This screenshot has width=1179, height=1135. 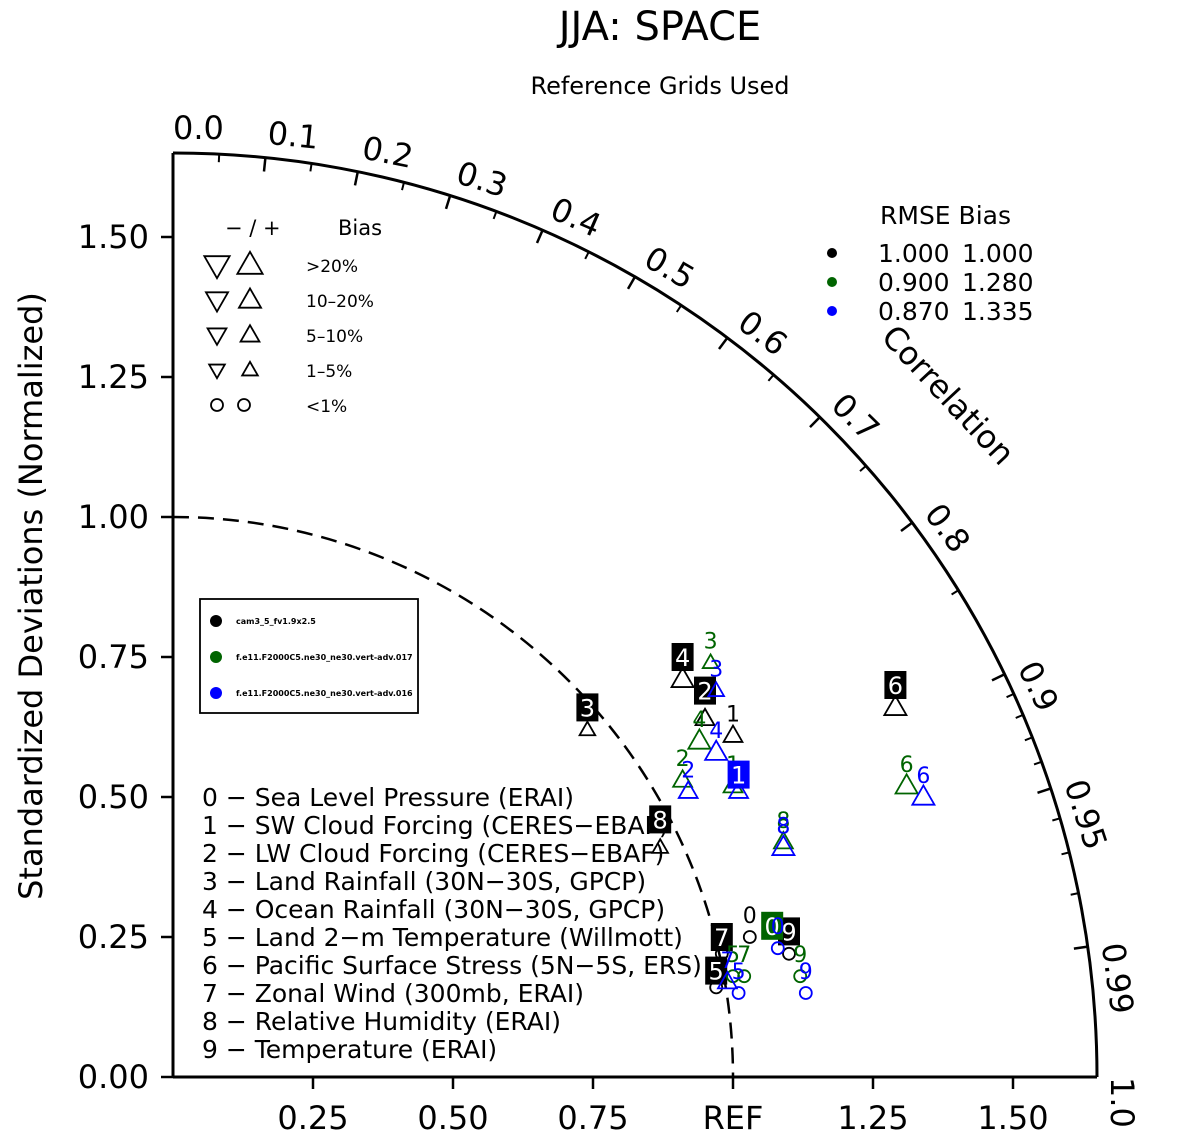 I want to click on case-legend-name: cam3_5_fv1.9x2.5, so click(x=276, y=621).